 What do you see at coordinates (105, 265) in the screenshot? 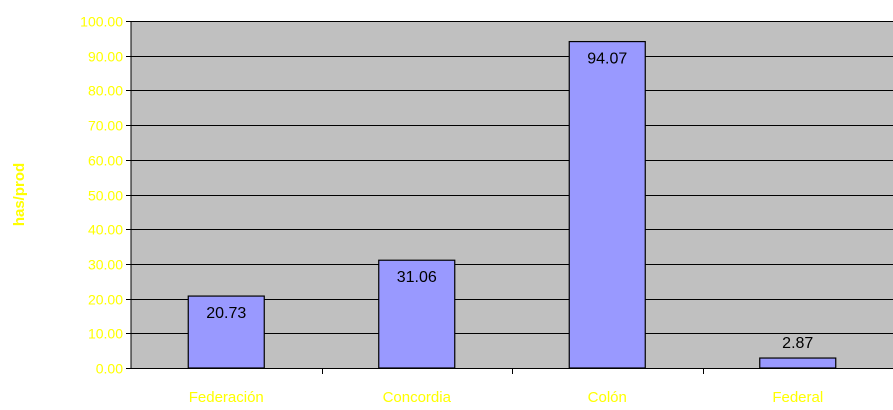
I see `y-tick-label: 30.00` at bounding box center [105, 265].